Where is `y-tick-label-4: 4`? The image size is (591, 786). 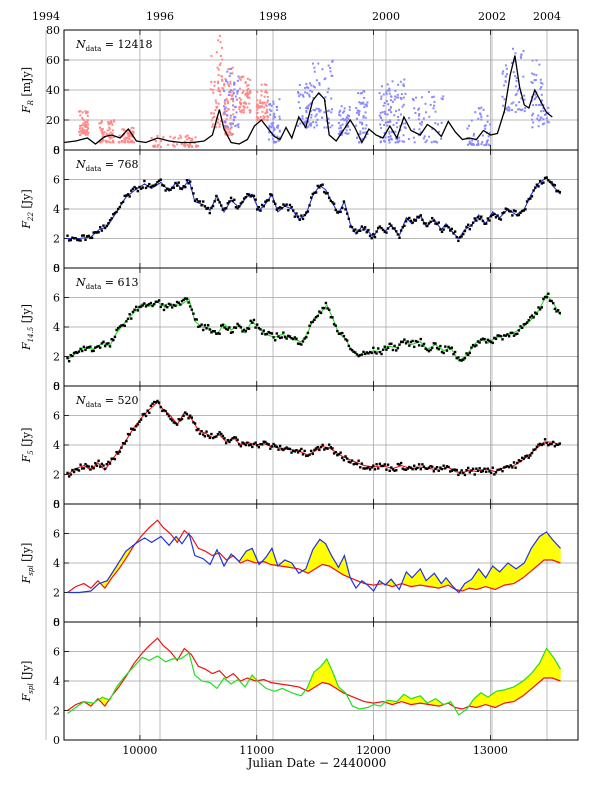
y-tick-label-4: 4 is located at coordinates (56, 209).